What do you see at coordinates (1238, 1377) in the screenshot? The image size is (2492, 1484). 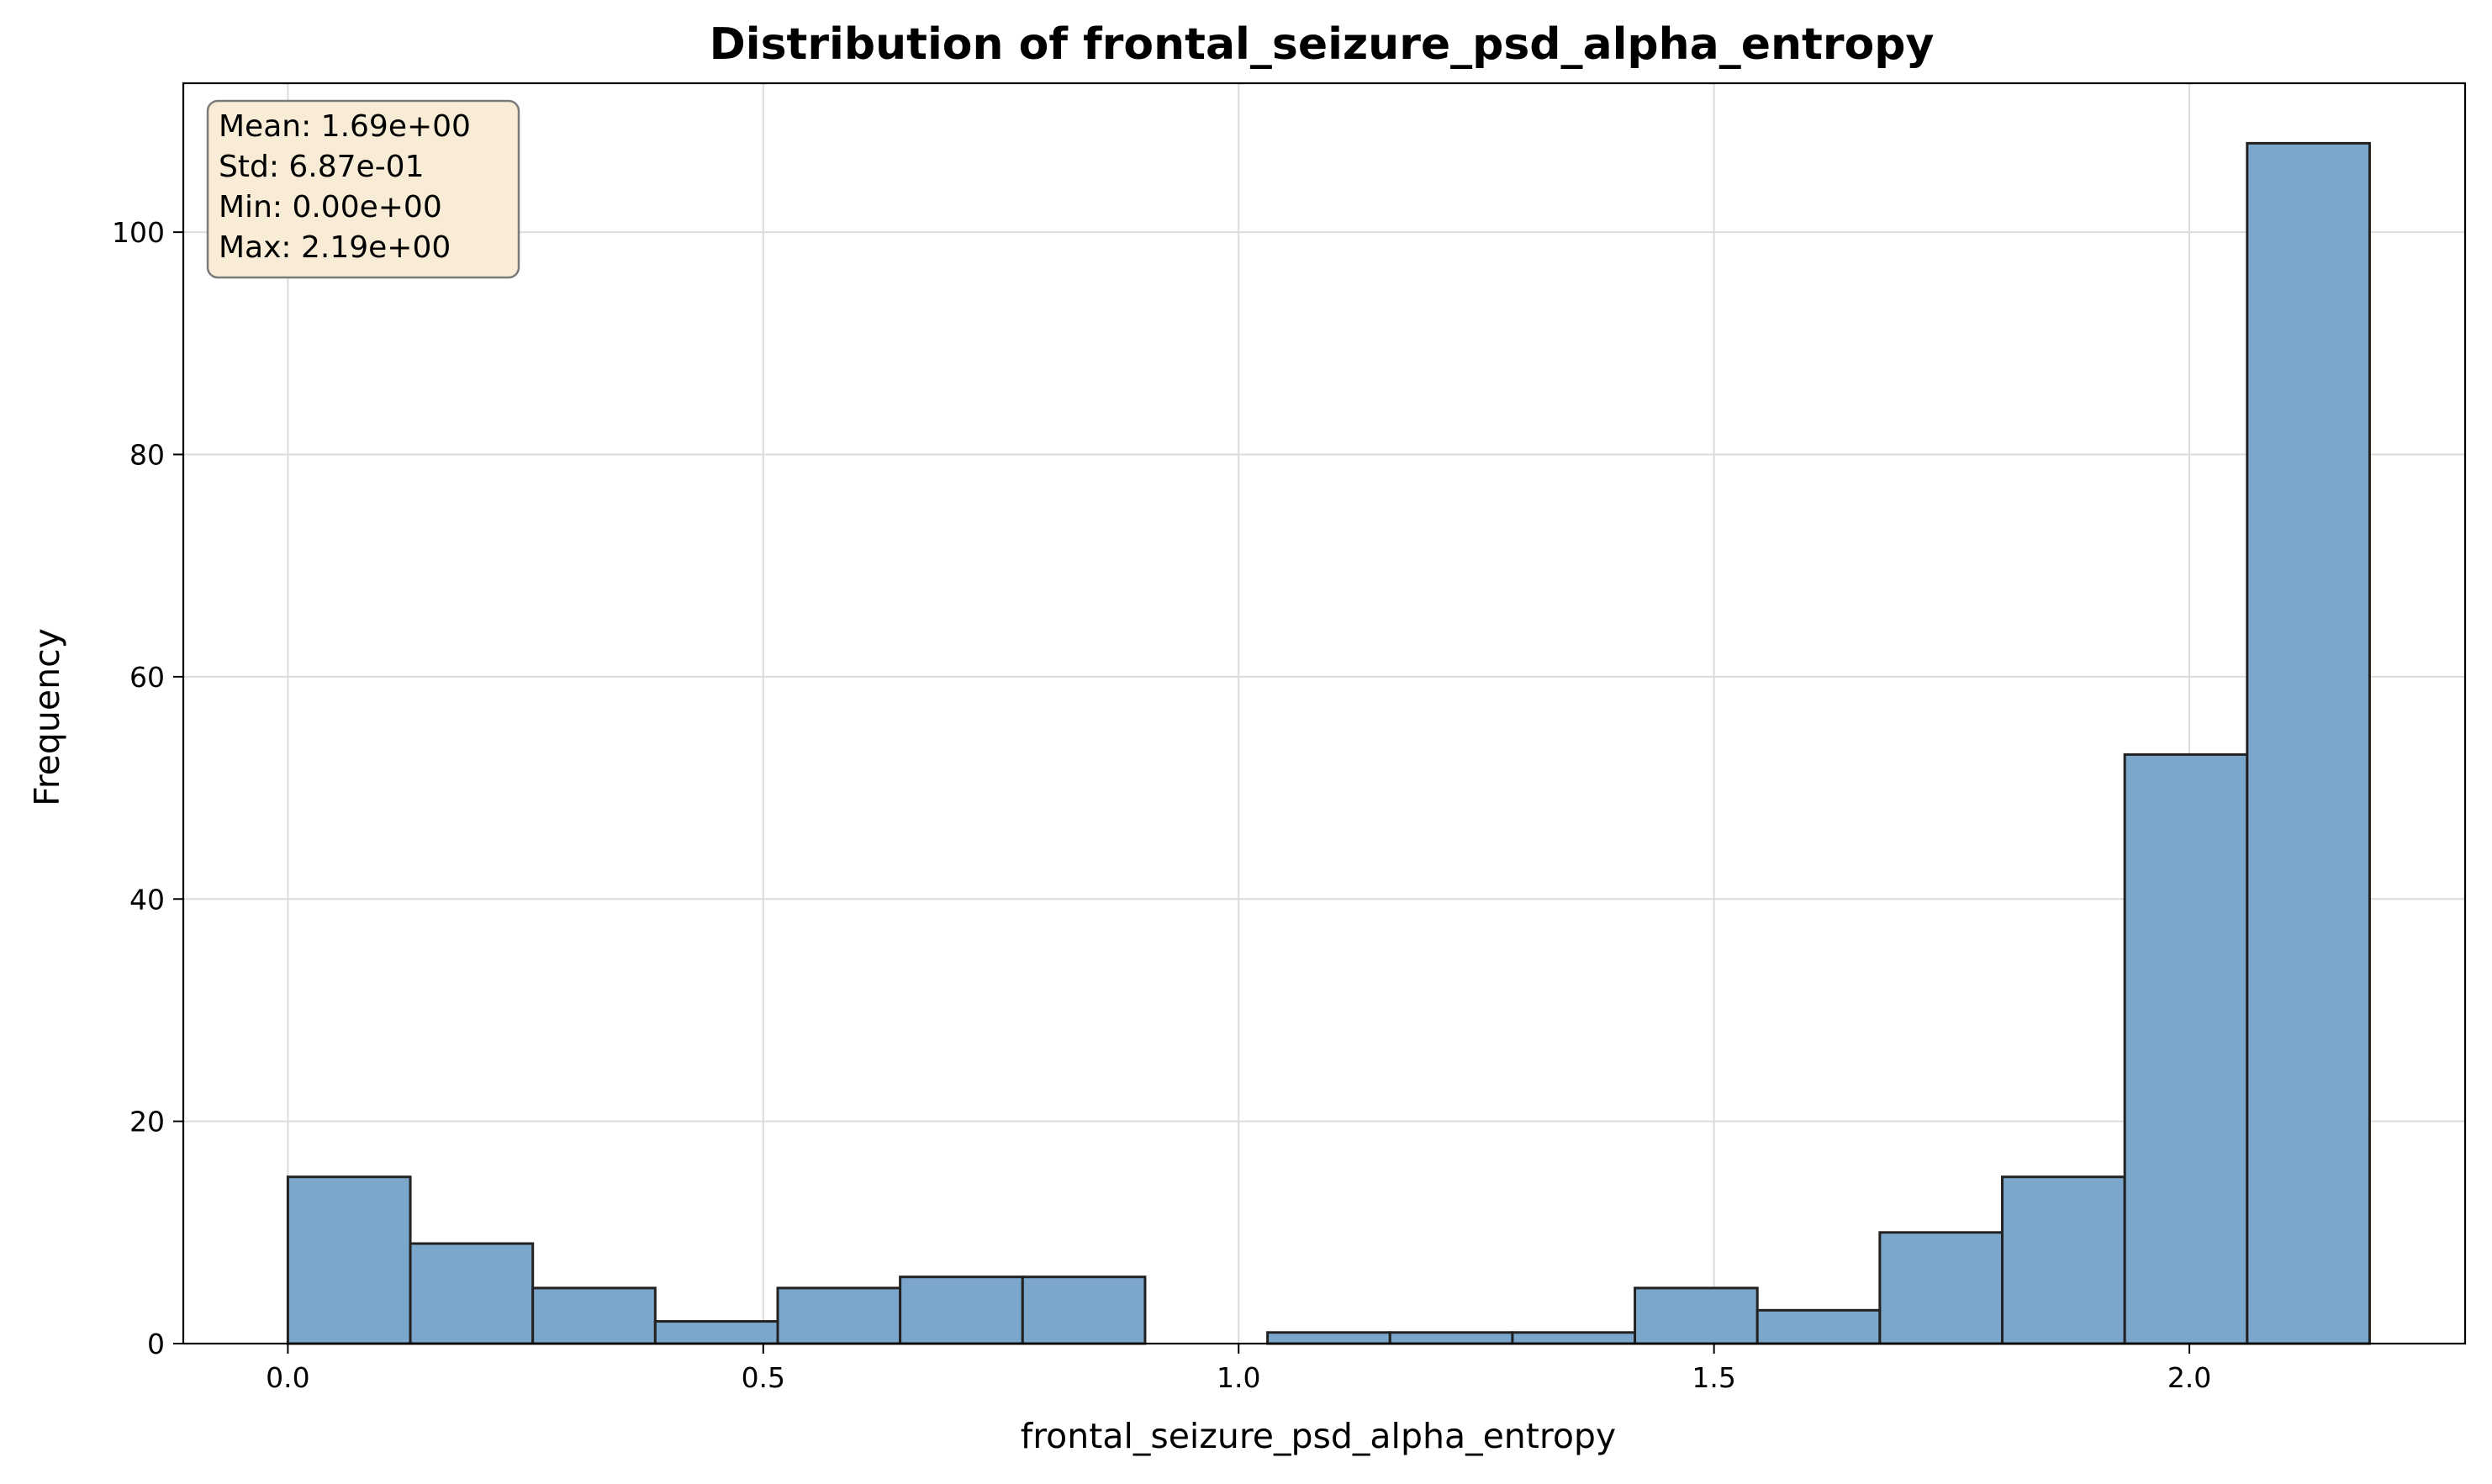 I see `x-tick-label: 1.0` at bounding box center [1238, 1377].